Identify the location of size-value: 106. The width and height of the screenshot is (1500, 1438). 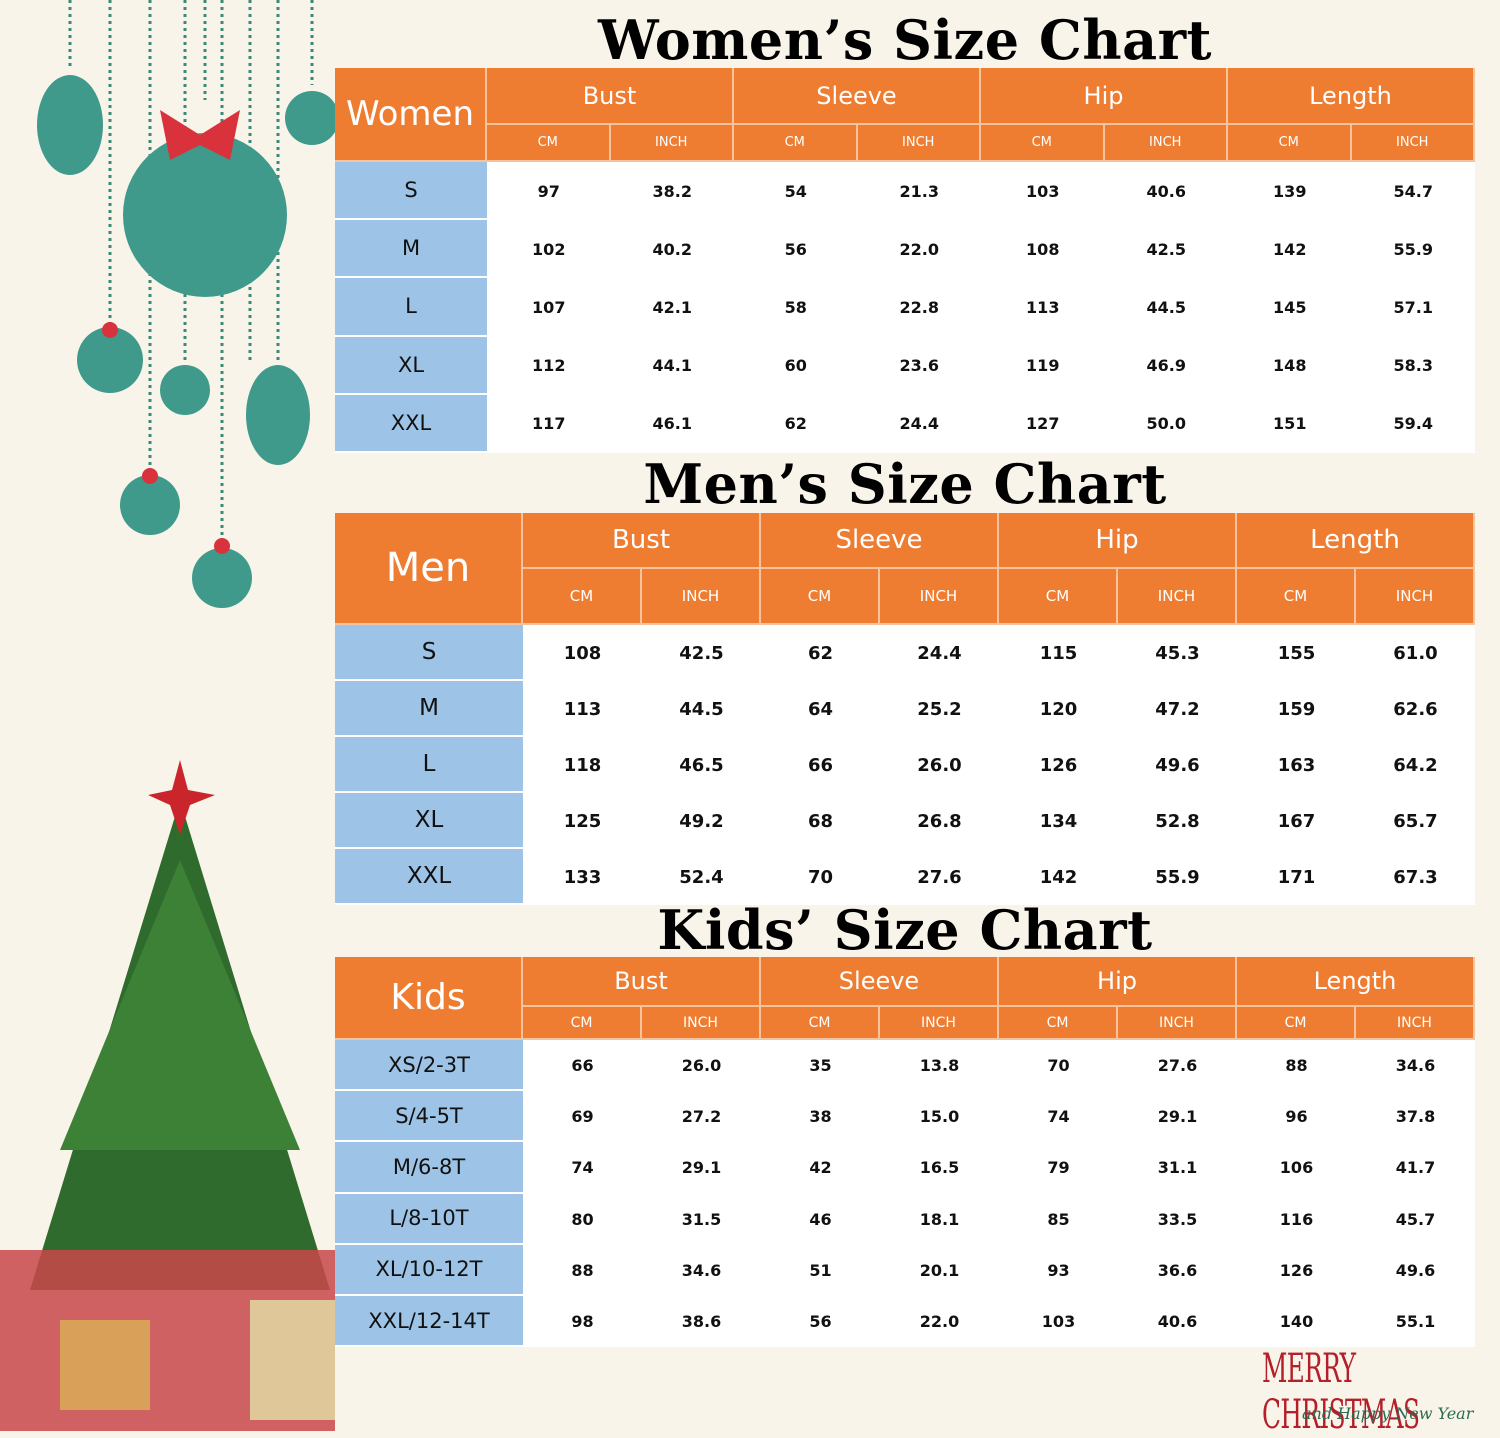
(1296, 1168).